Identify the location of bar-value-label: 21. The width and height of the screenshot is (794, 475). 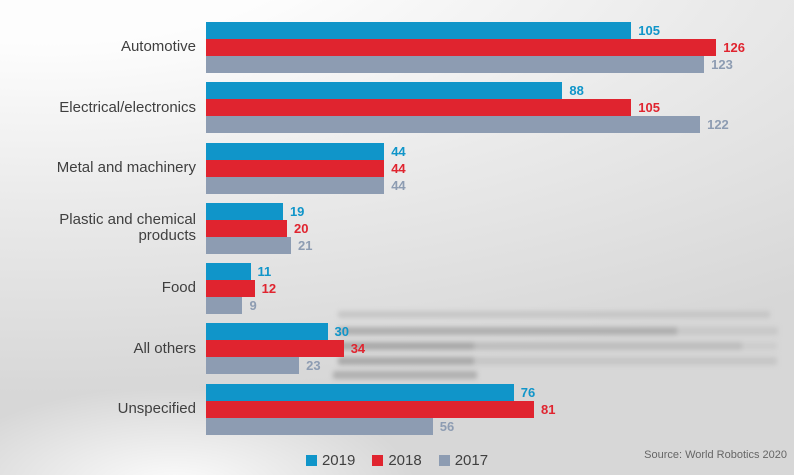
(305, 245).